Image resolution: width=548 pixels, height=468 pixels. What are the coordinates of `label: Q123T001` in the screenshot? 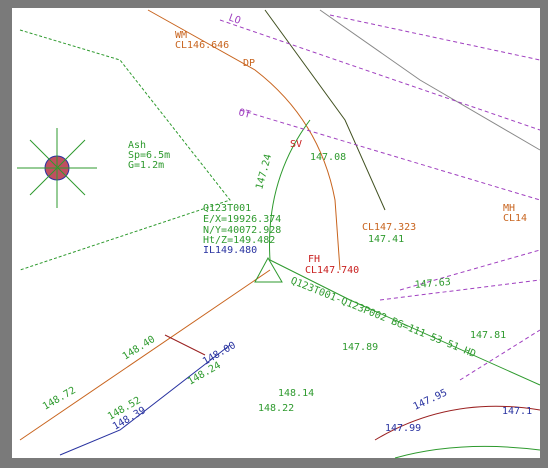 It's located at (227, 208).